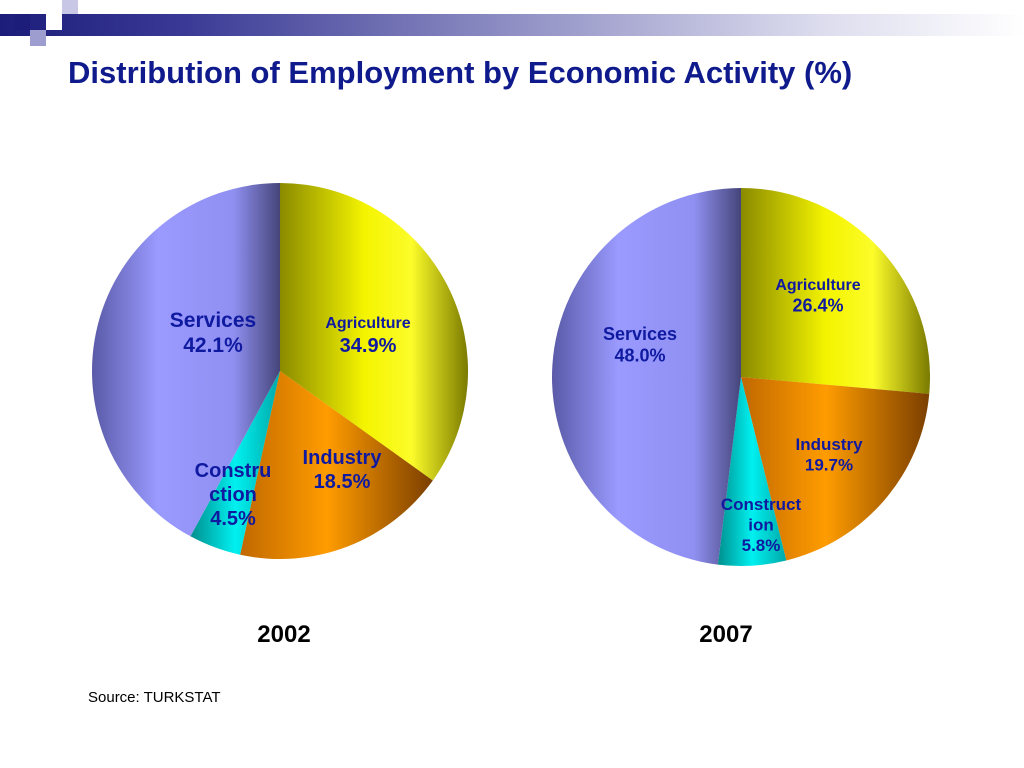 The width and height of the screenshot is (1024, 768). Describe the element at coordinates (213, 333) in the screenshot. I see `slice-label-services: Services 42.1%` at that location.